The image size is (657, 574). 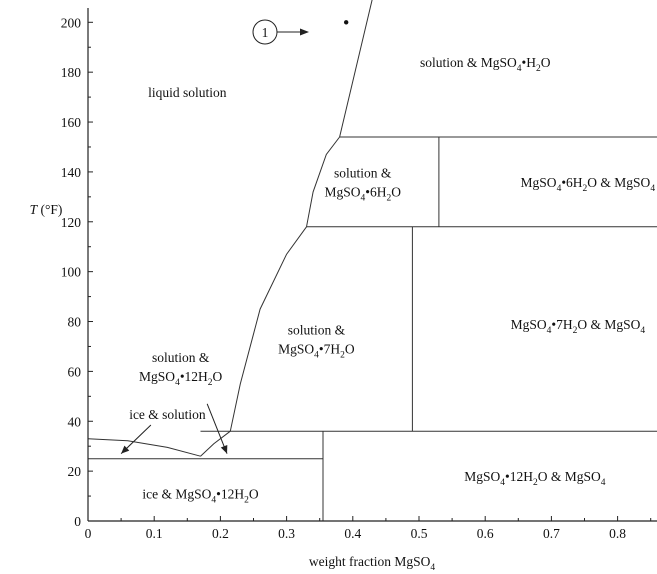 I want to click on boundary-ice-liquidus, so click(x=144, y=447).